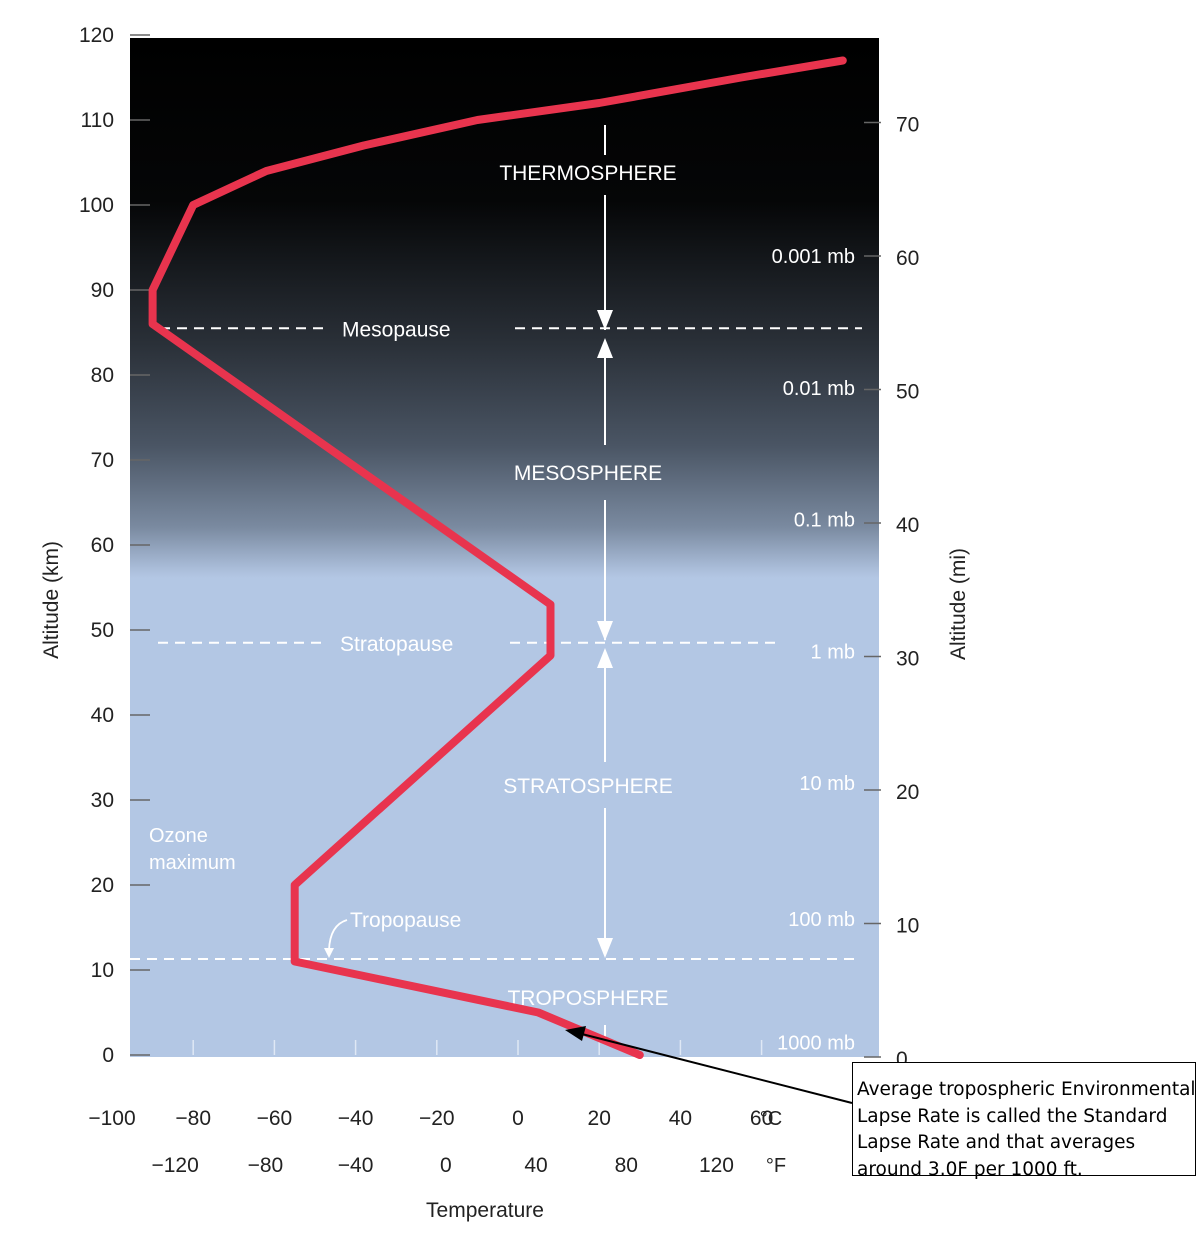  Describe the element at coordinates (102, 545) in the screenshot. I see `y-tick-label-km-60: 60` at that location.